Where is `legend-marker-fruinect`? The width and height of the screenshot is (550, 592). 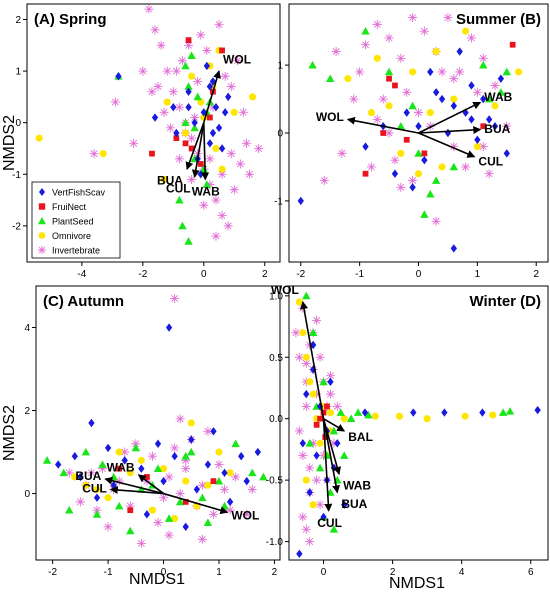
legend-marker-fruinect is located at coordinates (42, 206).